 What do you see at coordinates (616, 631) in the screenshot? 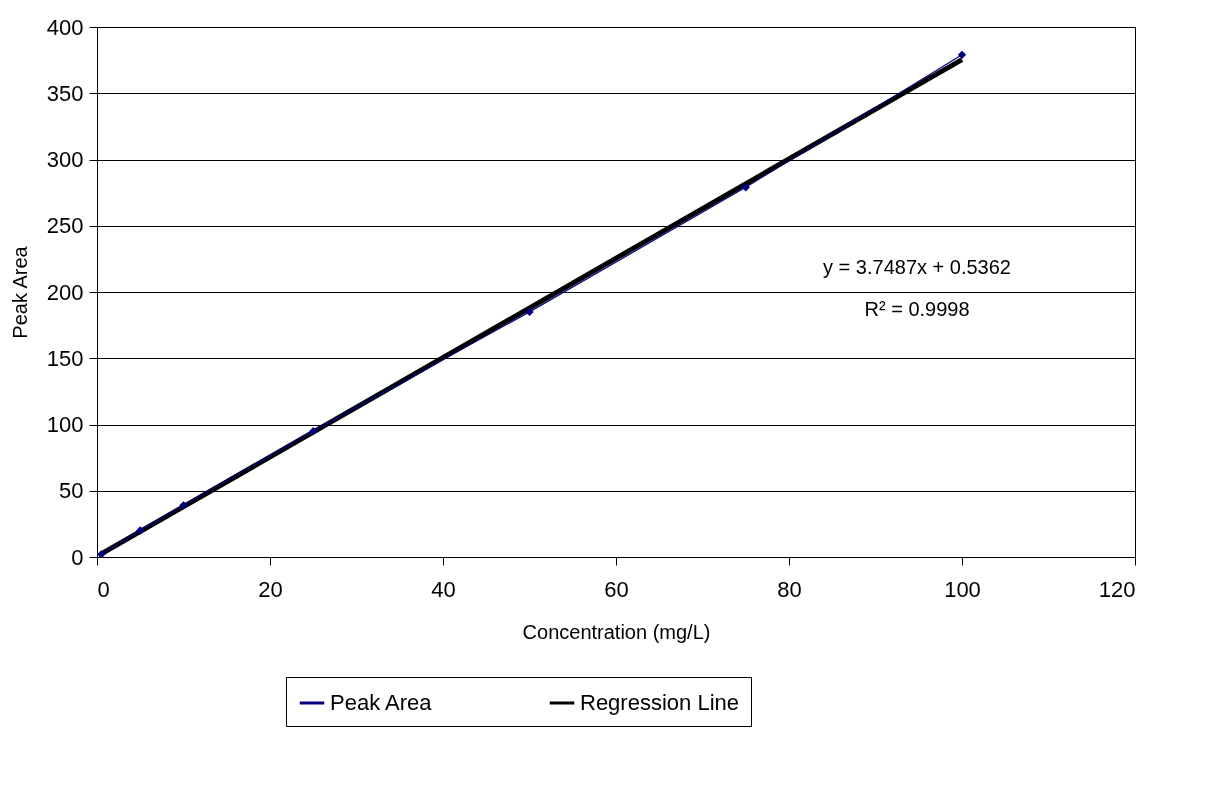
I see `x-axis-title: Concentration (mg/L)` at bounding box center [616, 631].